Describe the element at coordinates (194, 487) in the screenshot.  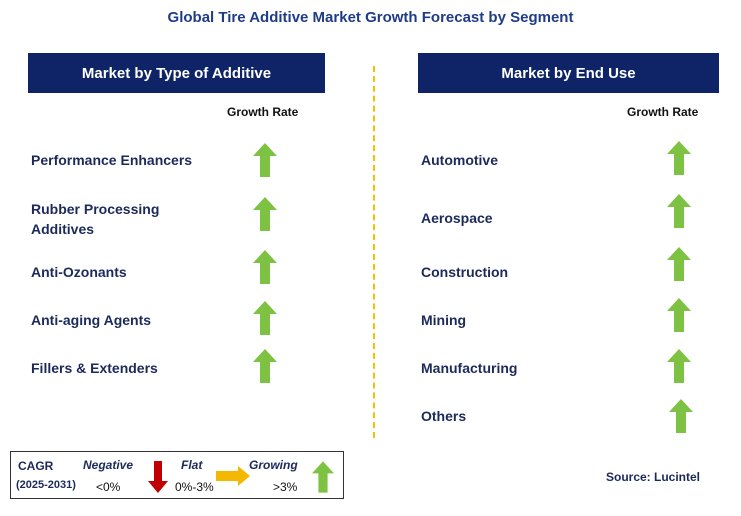
I see `flat-range: 0%-3%` at that location.